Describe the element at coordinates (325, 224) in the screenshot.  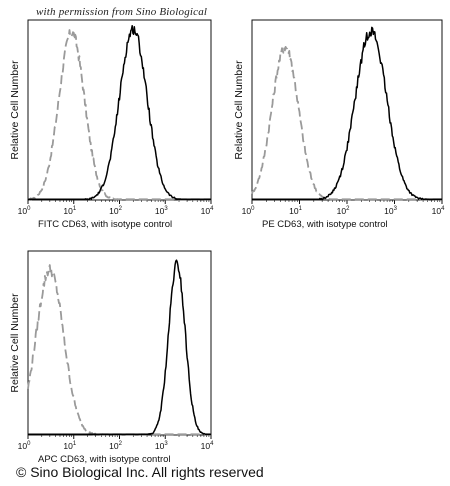
I see `x-axis-label: PE CD63, with isotype control` at that location.